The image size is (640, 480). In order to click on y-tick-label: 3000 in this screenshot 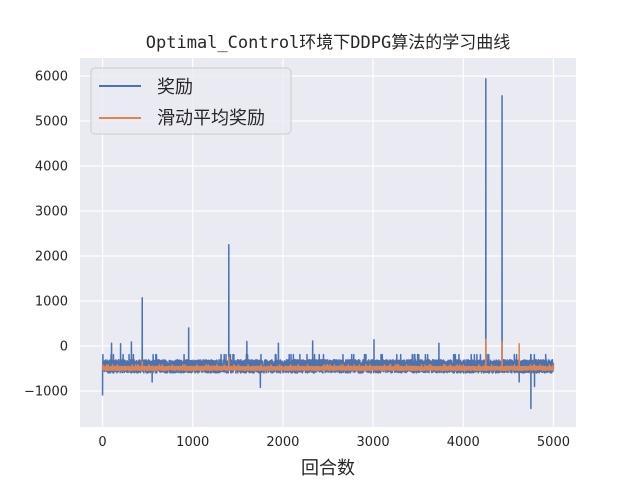, I will do `click(51, 212)`.